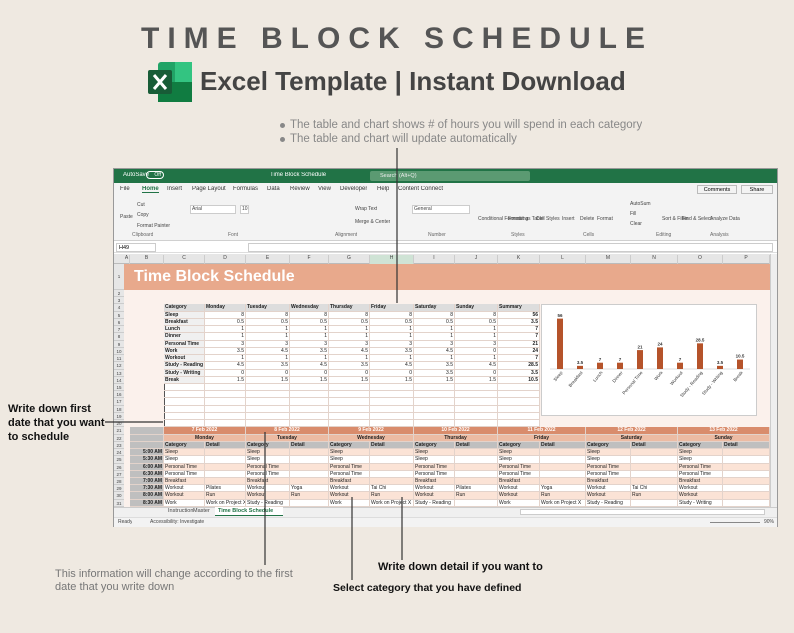 The height and width of the screenshot is (633, 794). Describe the element at coordinates (147, 496) in the screenshot. I see `schedule-time: 8:00 AM` at that location.